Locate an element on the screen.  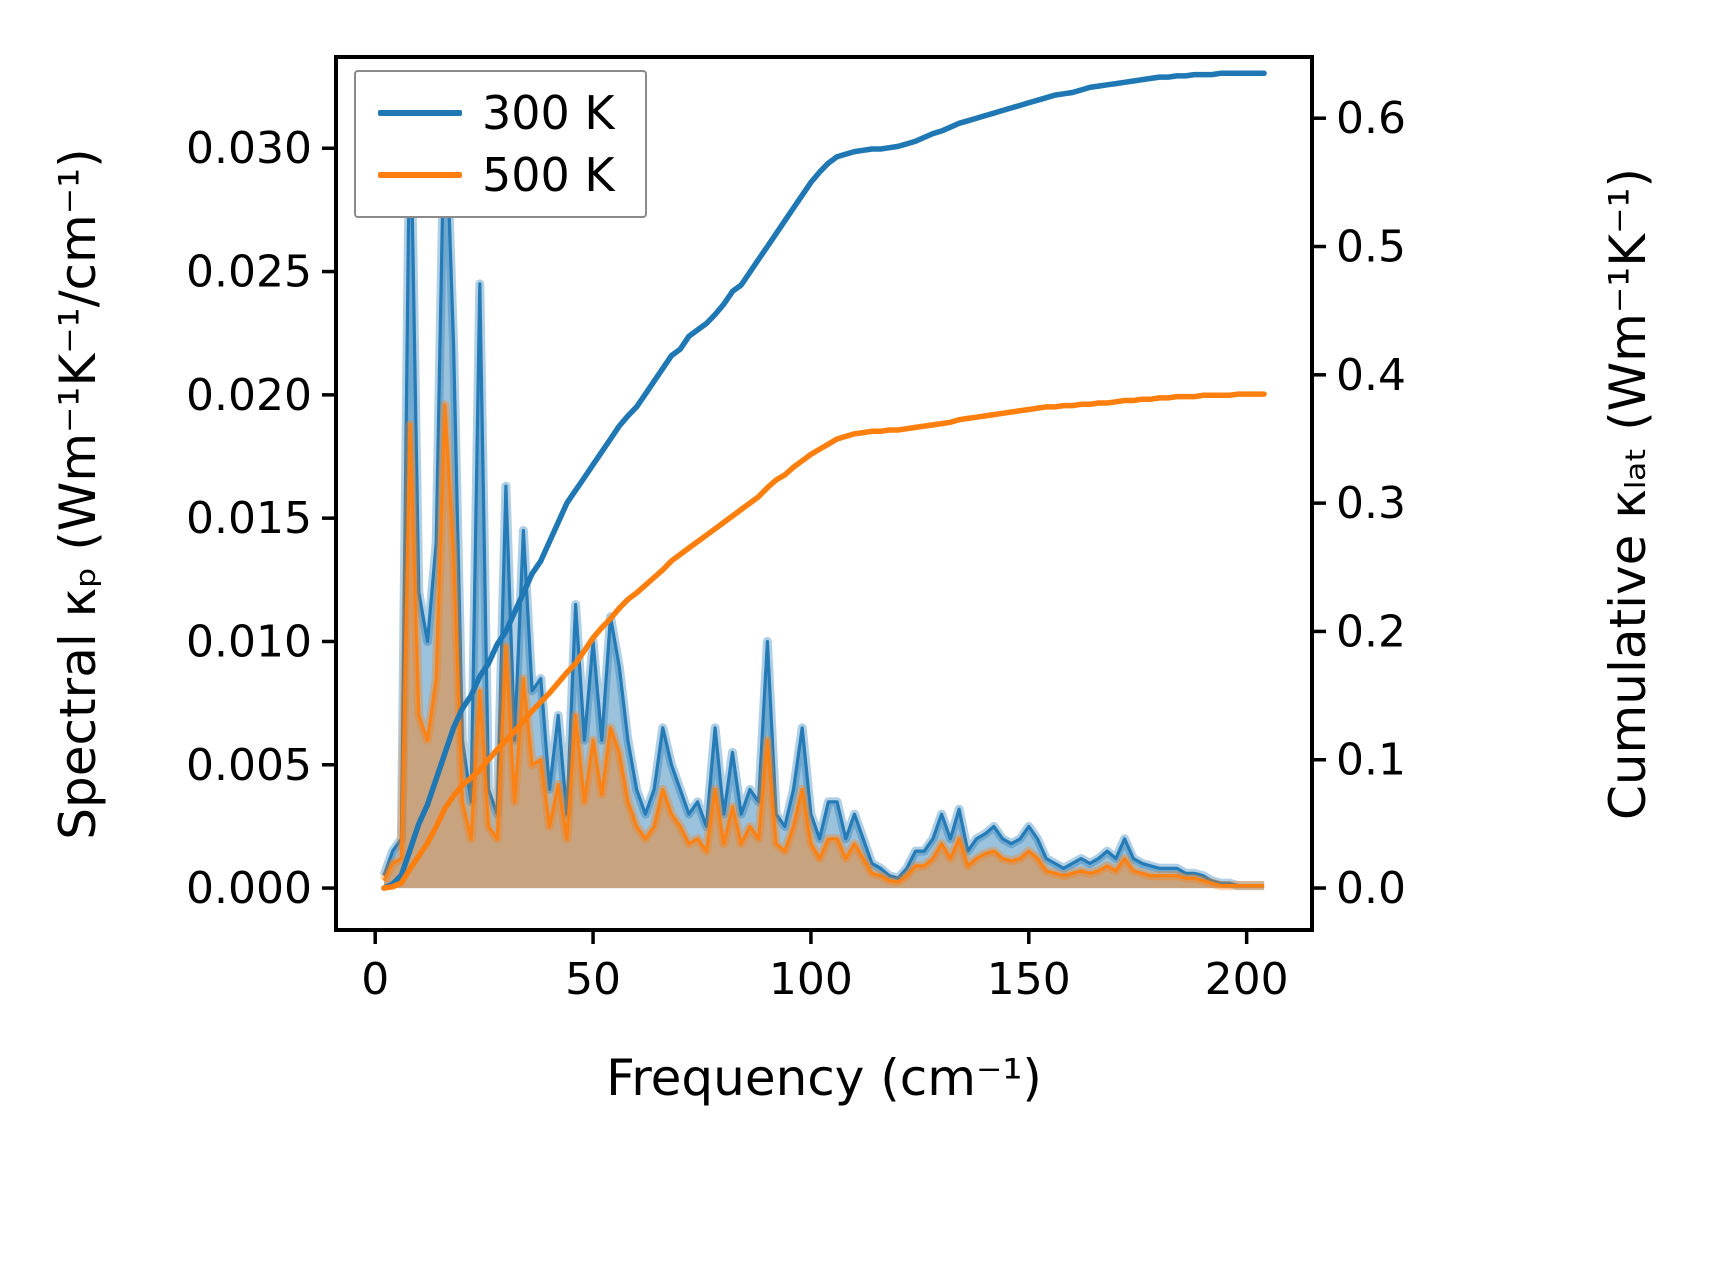
svg-text: 0.1 is located at coordinates (1371, 760).